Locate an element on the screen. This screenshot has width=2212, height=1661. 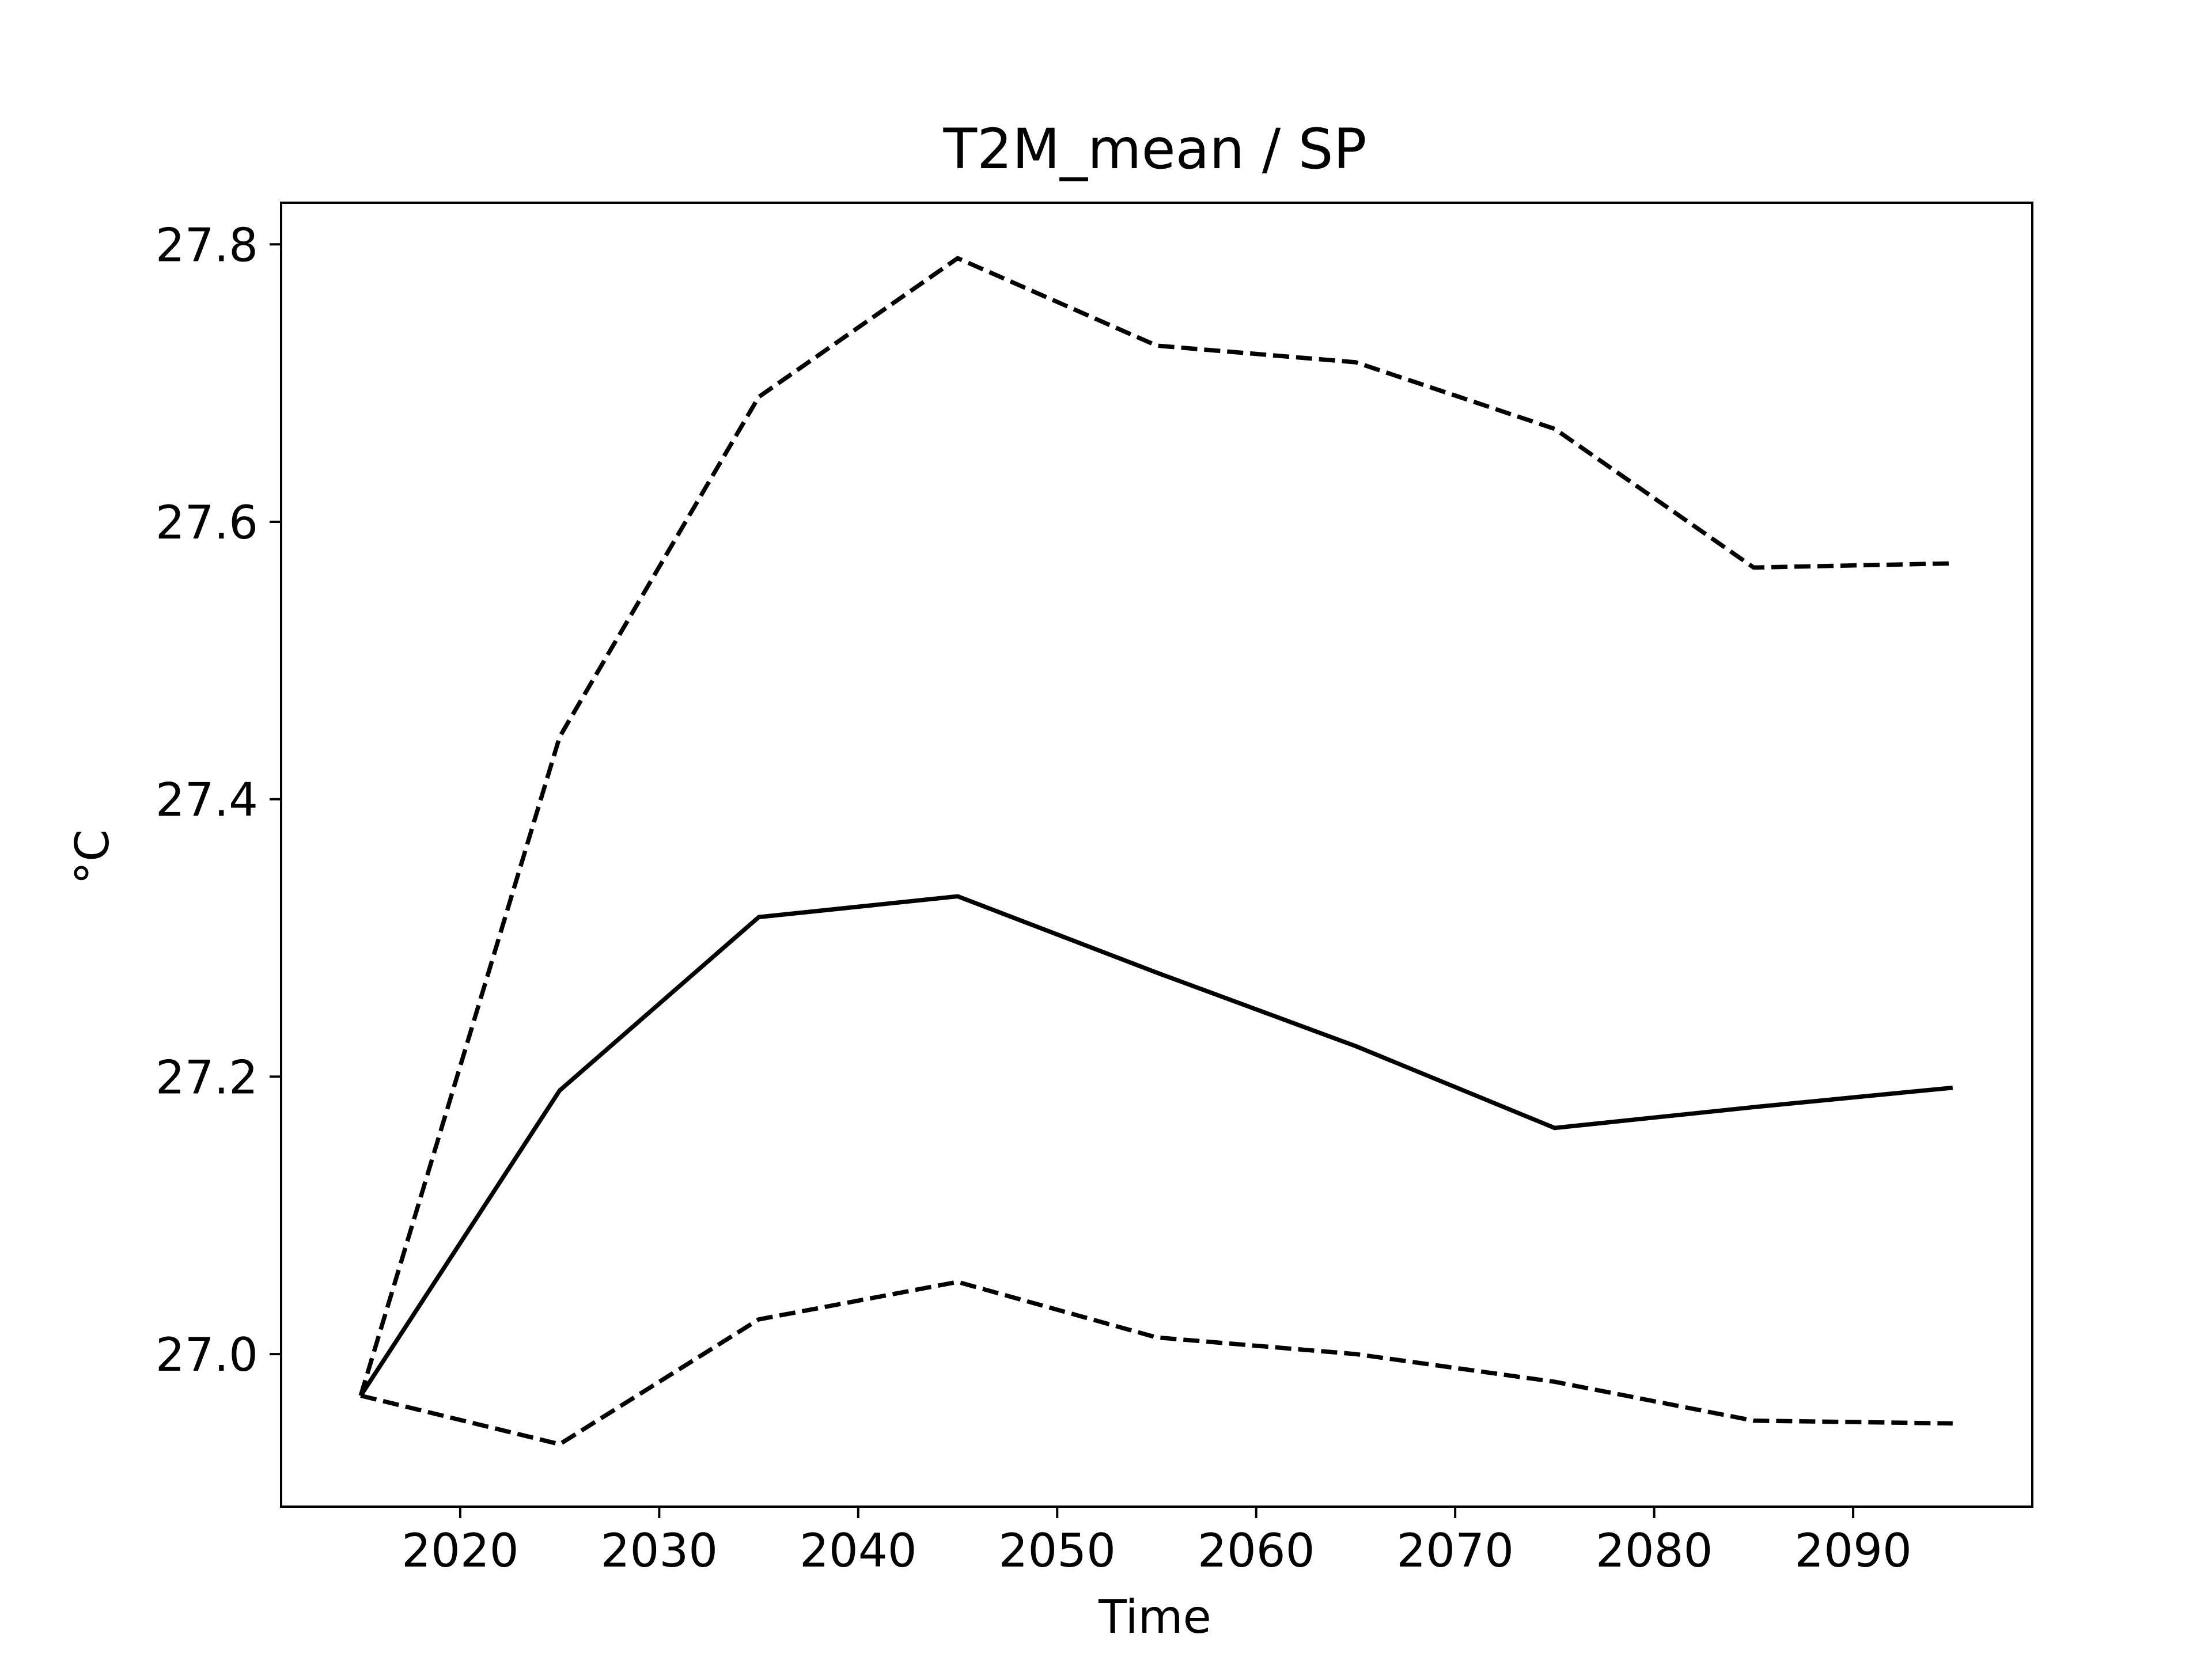
y-tick-label: 27.6 is located at coordinates (207, 522).